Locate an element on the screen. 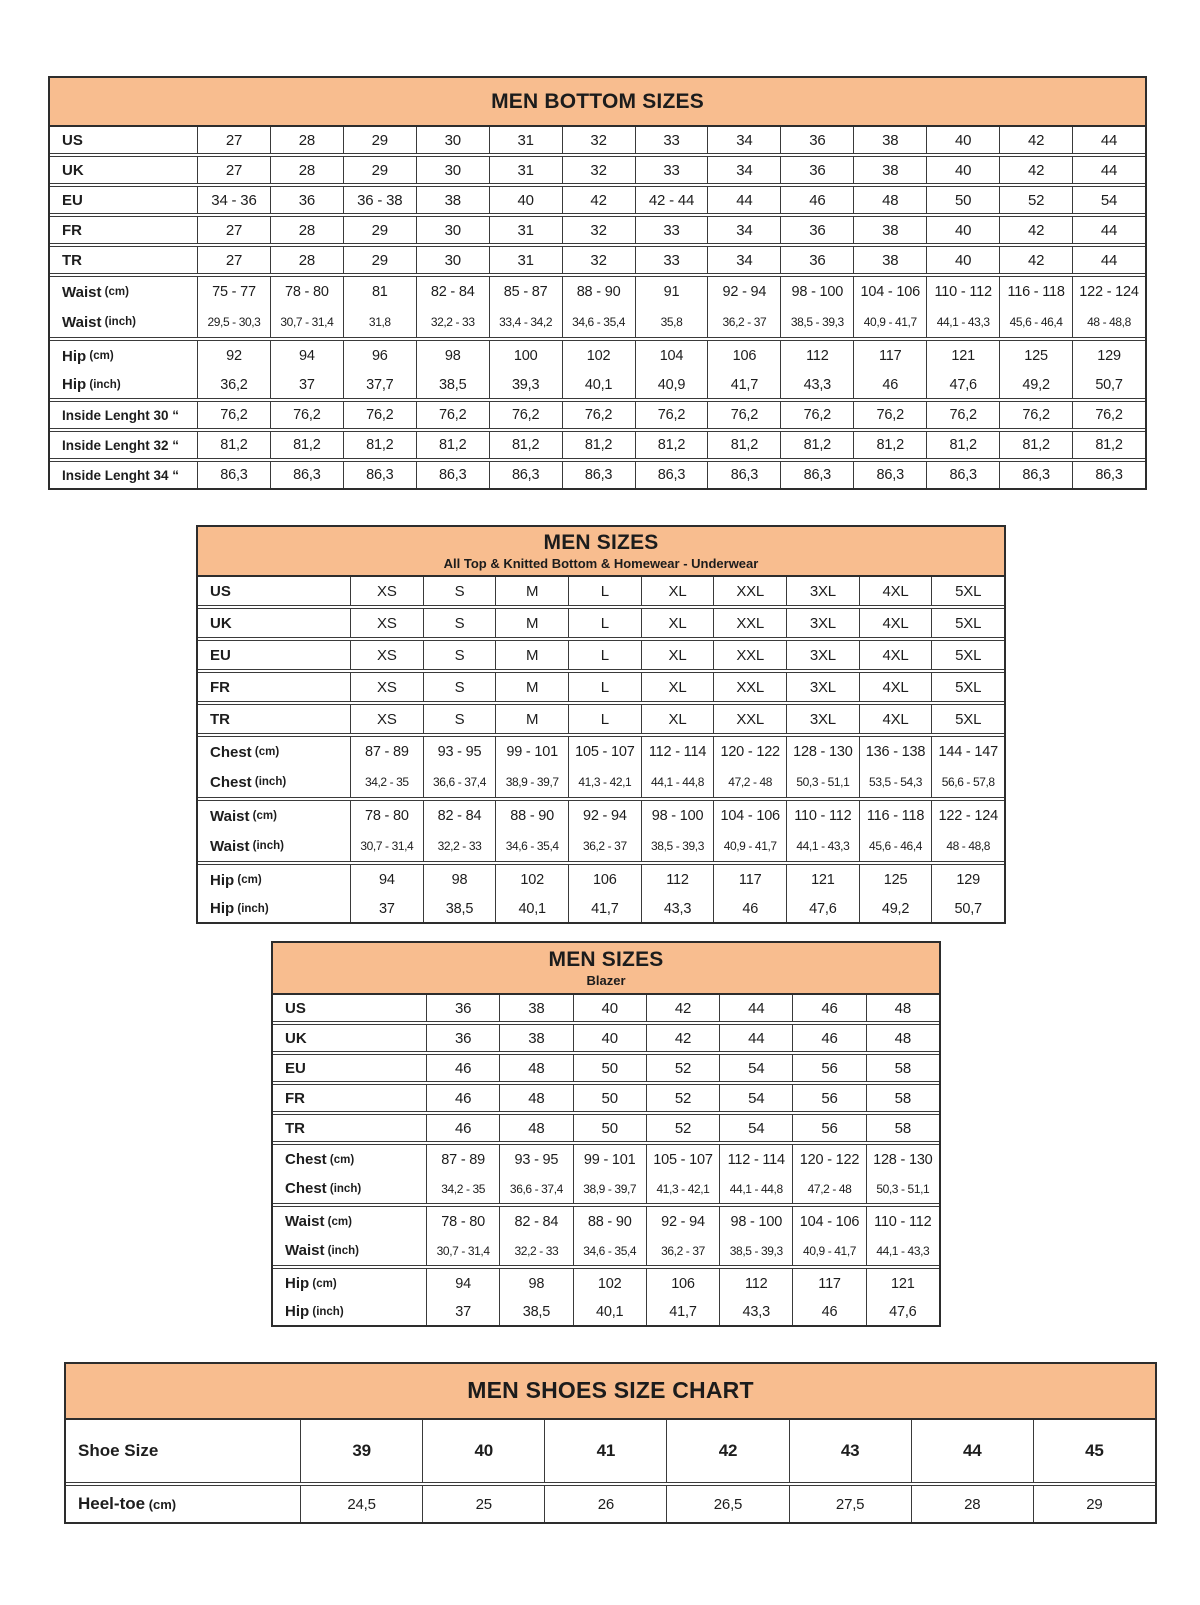 This screenshot has width=1200, height=1605. table-row: Heel-toe (cm) 24,5 25 26 26,5 27,5 28 29 is located at coordinates (610, 1504).